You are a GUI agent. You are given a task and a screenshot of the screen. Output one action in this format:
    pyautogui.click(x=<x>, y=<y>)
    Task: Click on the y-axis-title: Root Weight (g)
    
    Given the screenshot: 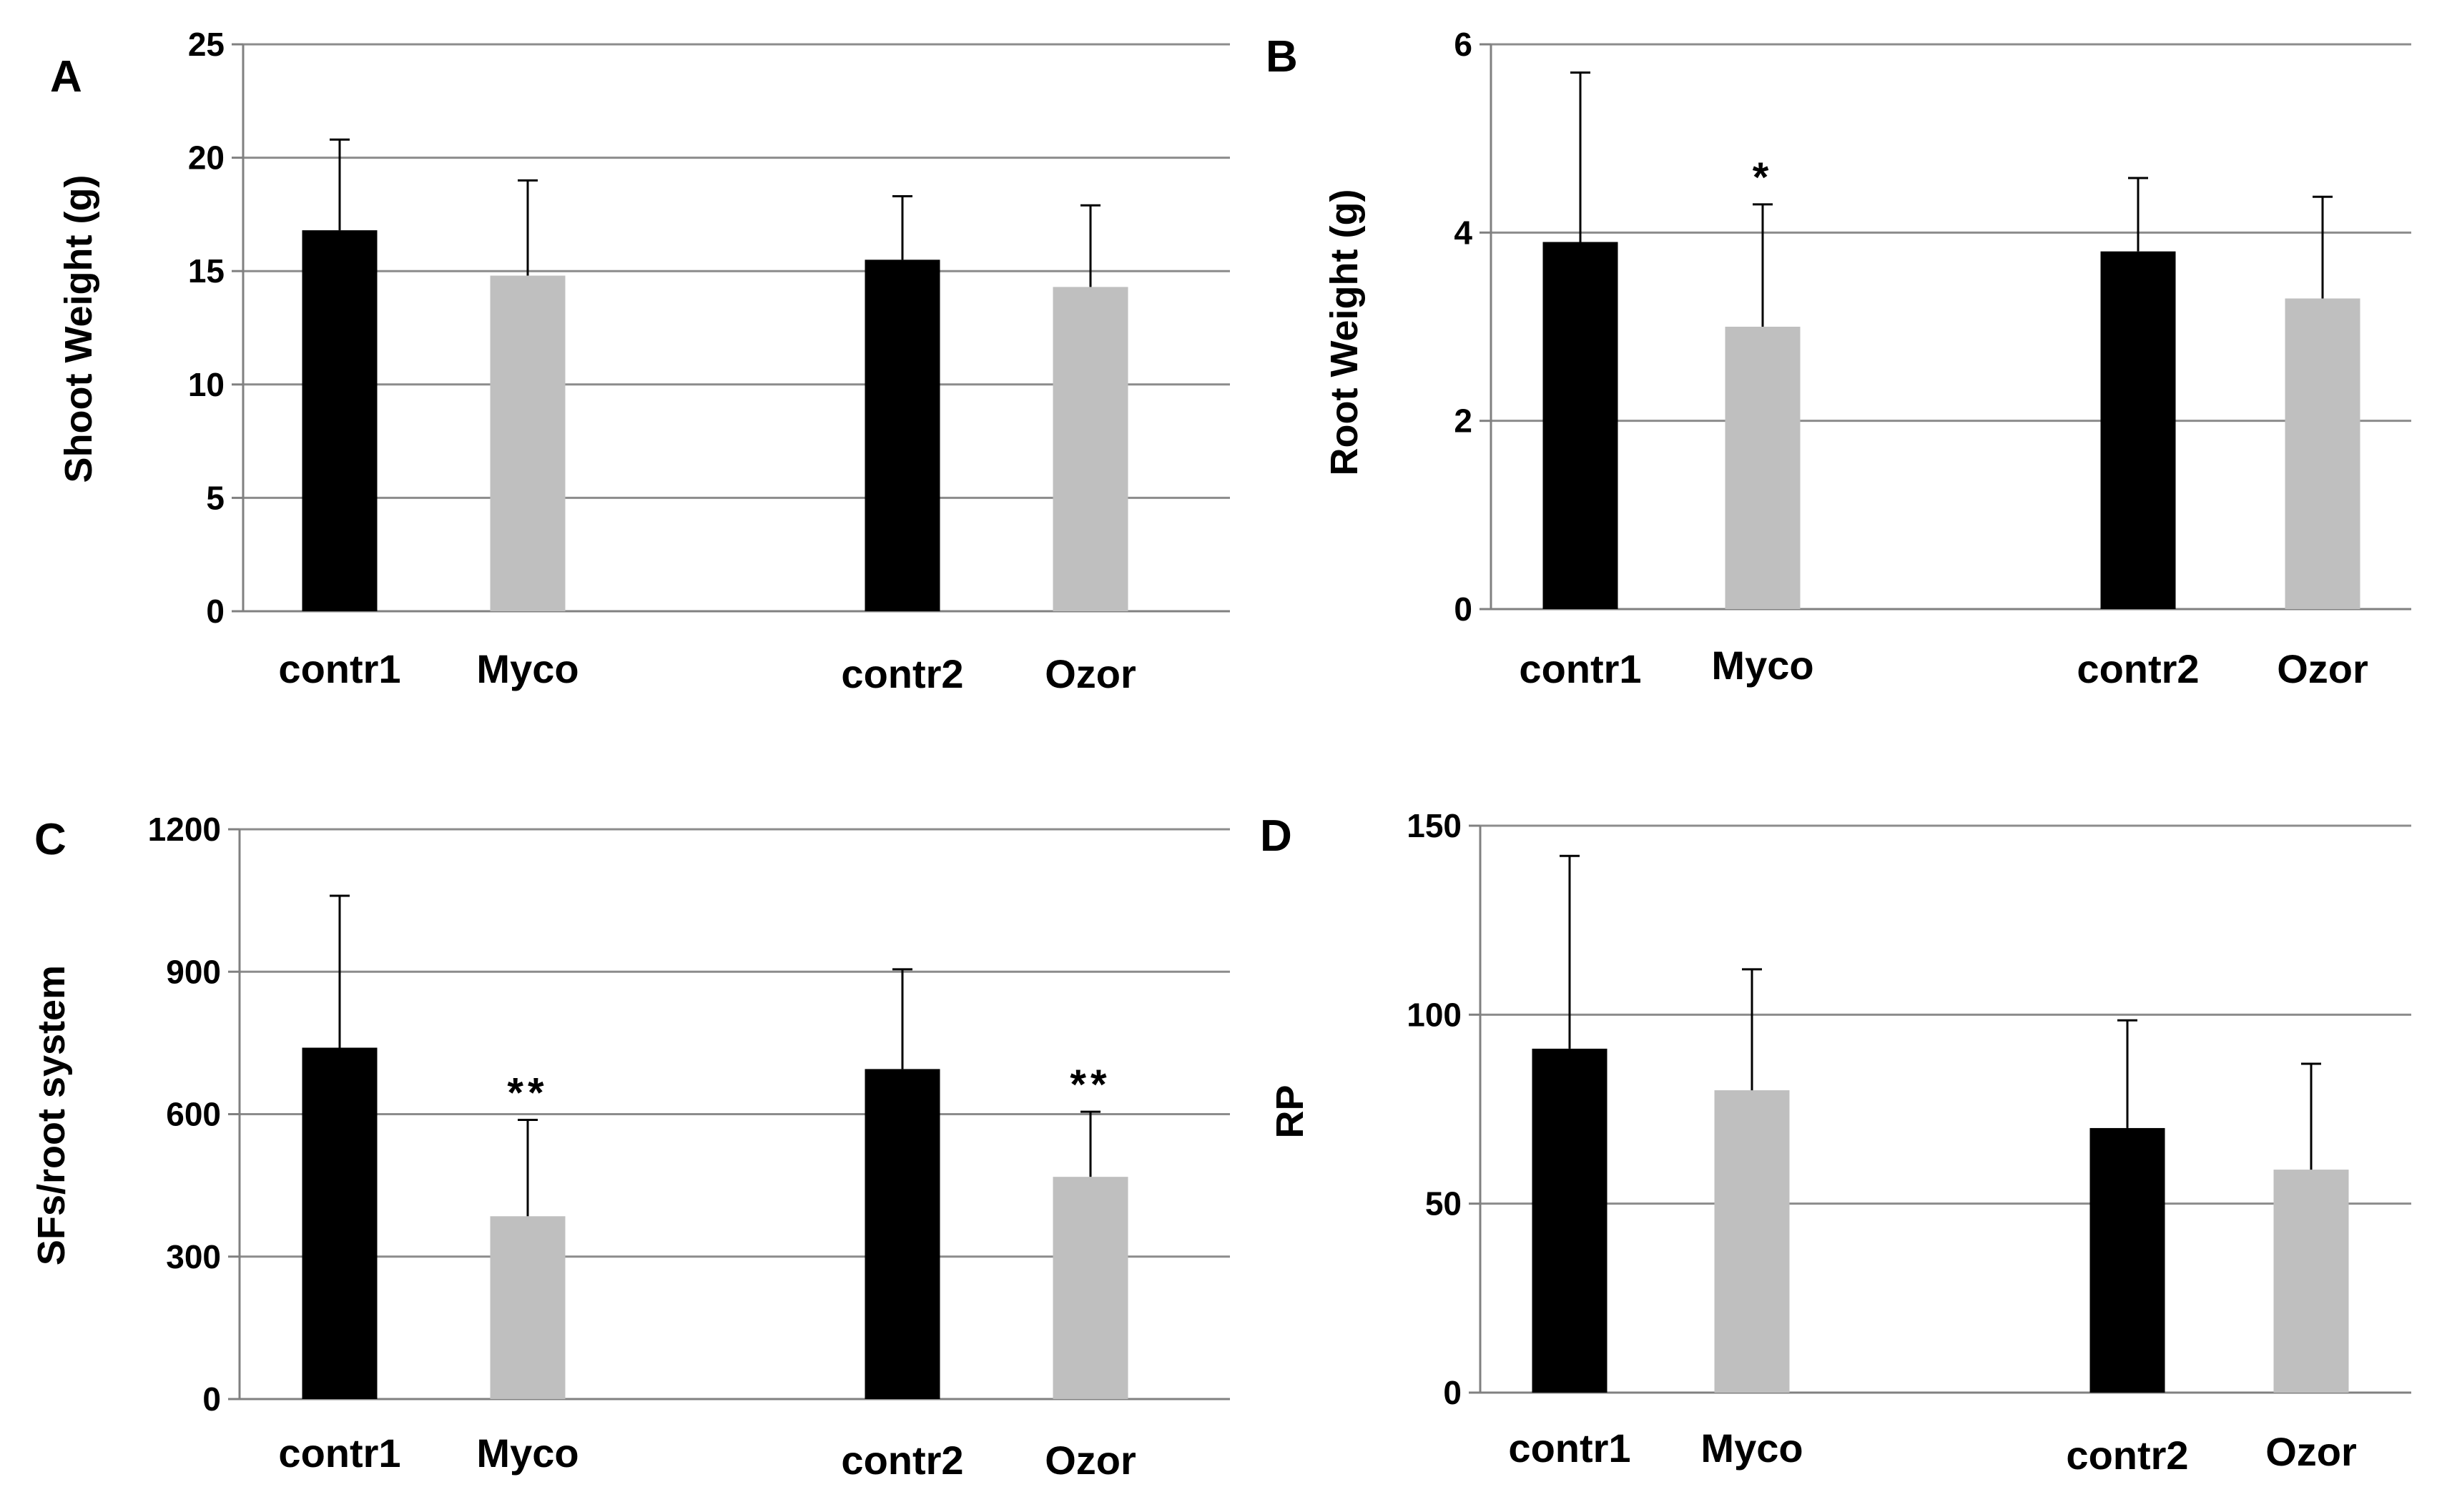 What is the action you would take?
    pyautogui.click(x=1344, y=332)
    